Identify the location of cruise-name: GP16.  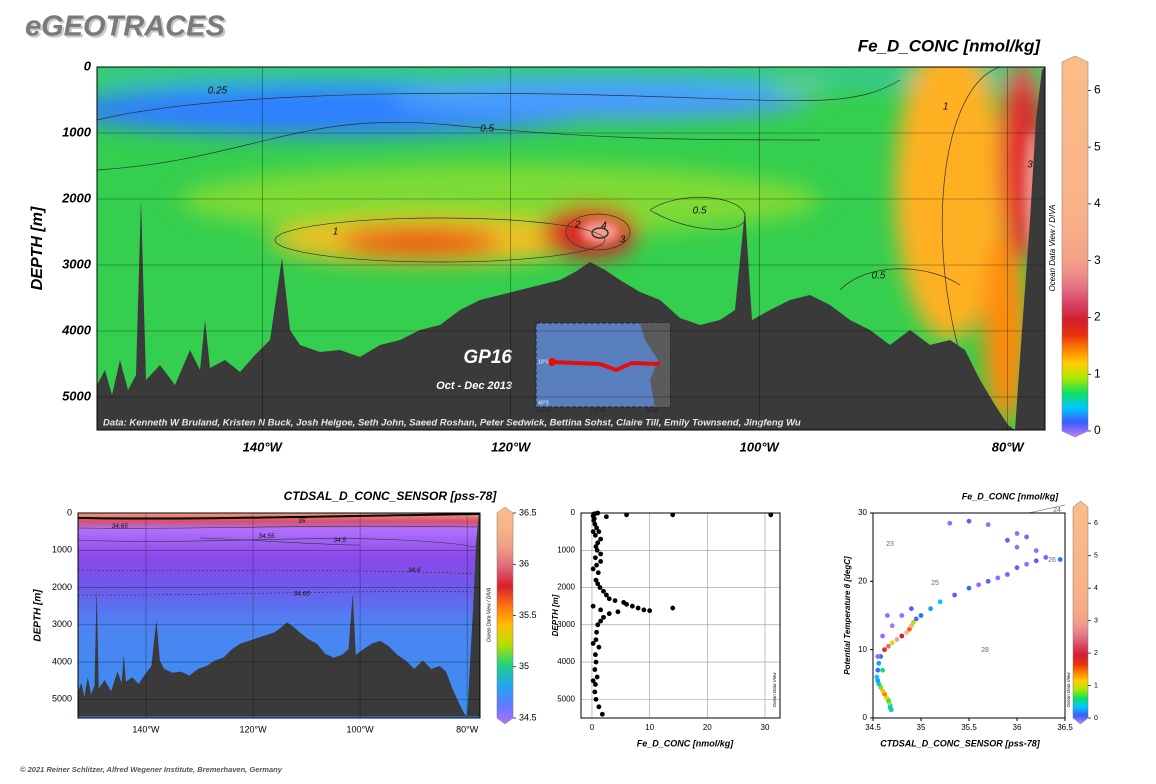
(487, 357).